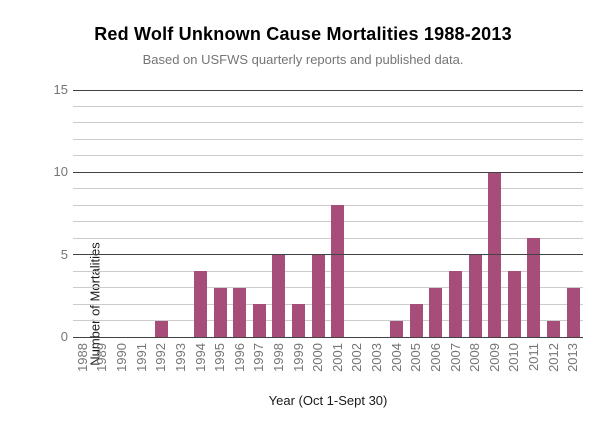  I want to click on bar-2007, so click(455, 304).